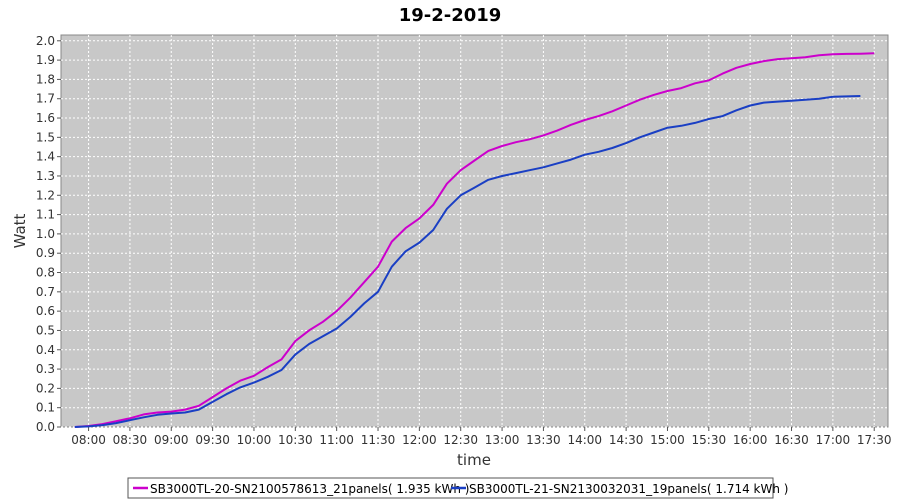  Describe the element at coordinates (45, 157) in the screenshot. I see `y-tick-label: 1.4` at that location.